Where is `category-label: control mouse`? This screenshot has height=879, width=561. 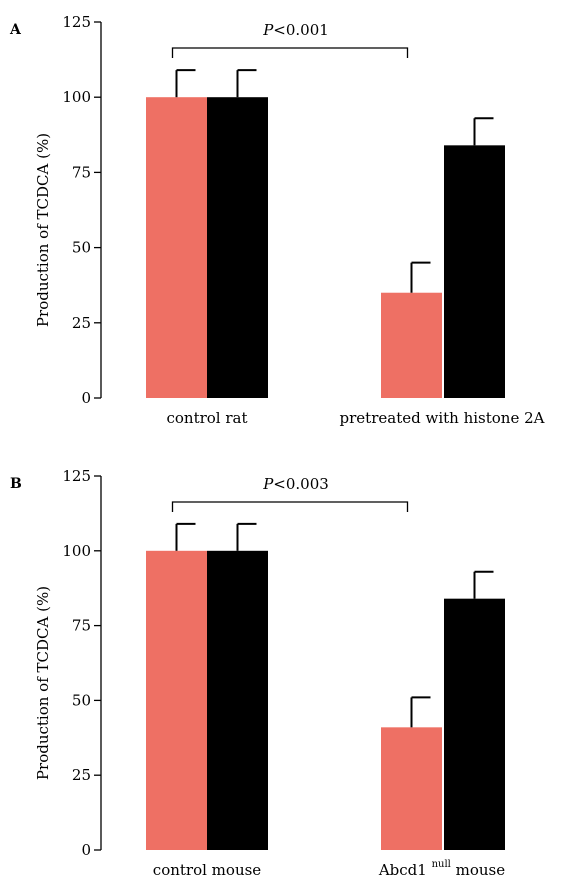 category-label: control mouse is located at coordinates (207, 868).